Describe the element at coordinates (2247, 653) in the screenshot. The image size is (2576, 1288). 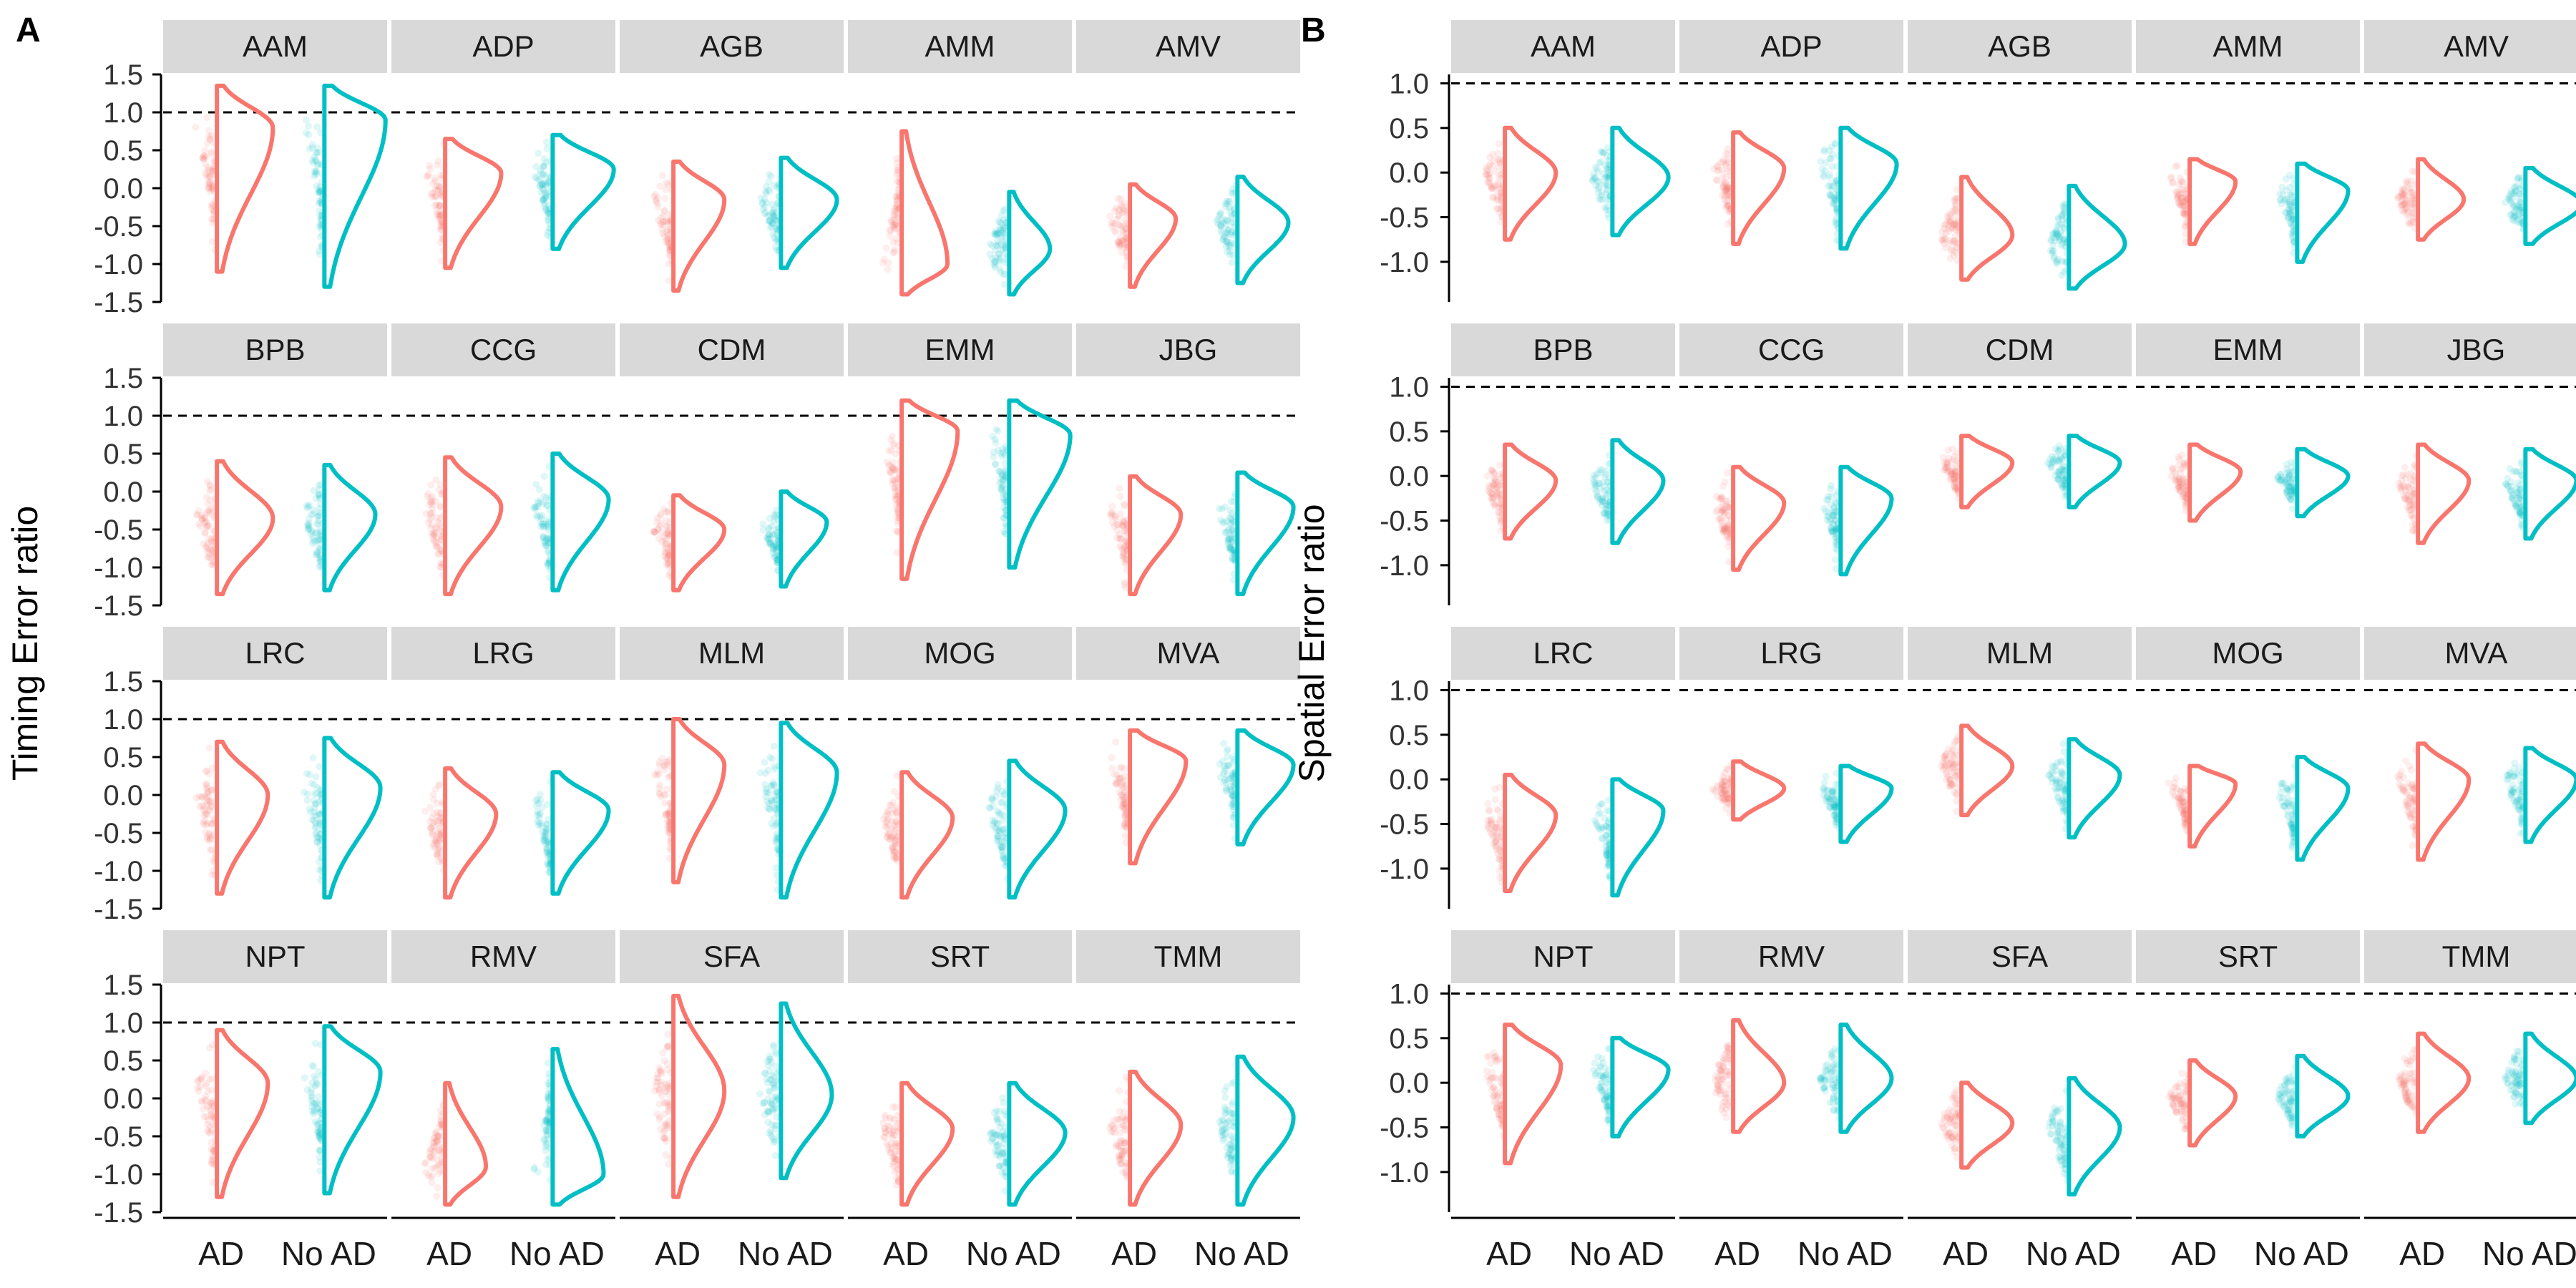
I see `facet-strip-label: MOG` at that location.